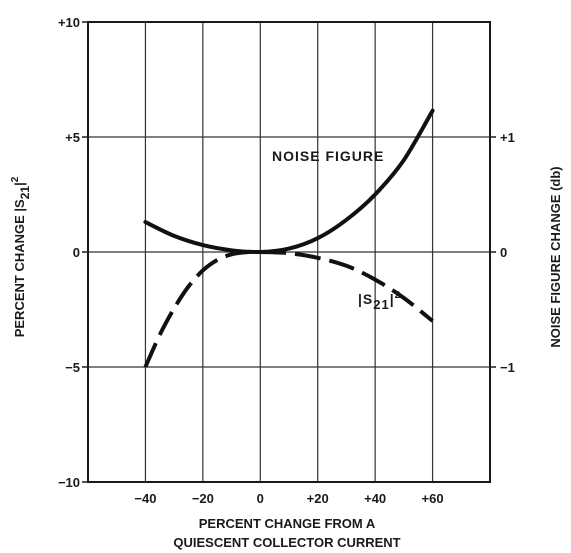  Describe the element at coordinates (433, 498) in the screenshot. I see `x-tick-label: +60` at that location.